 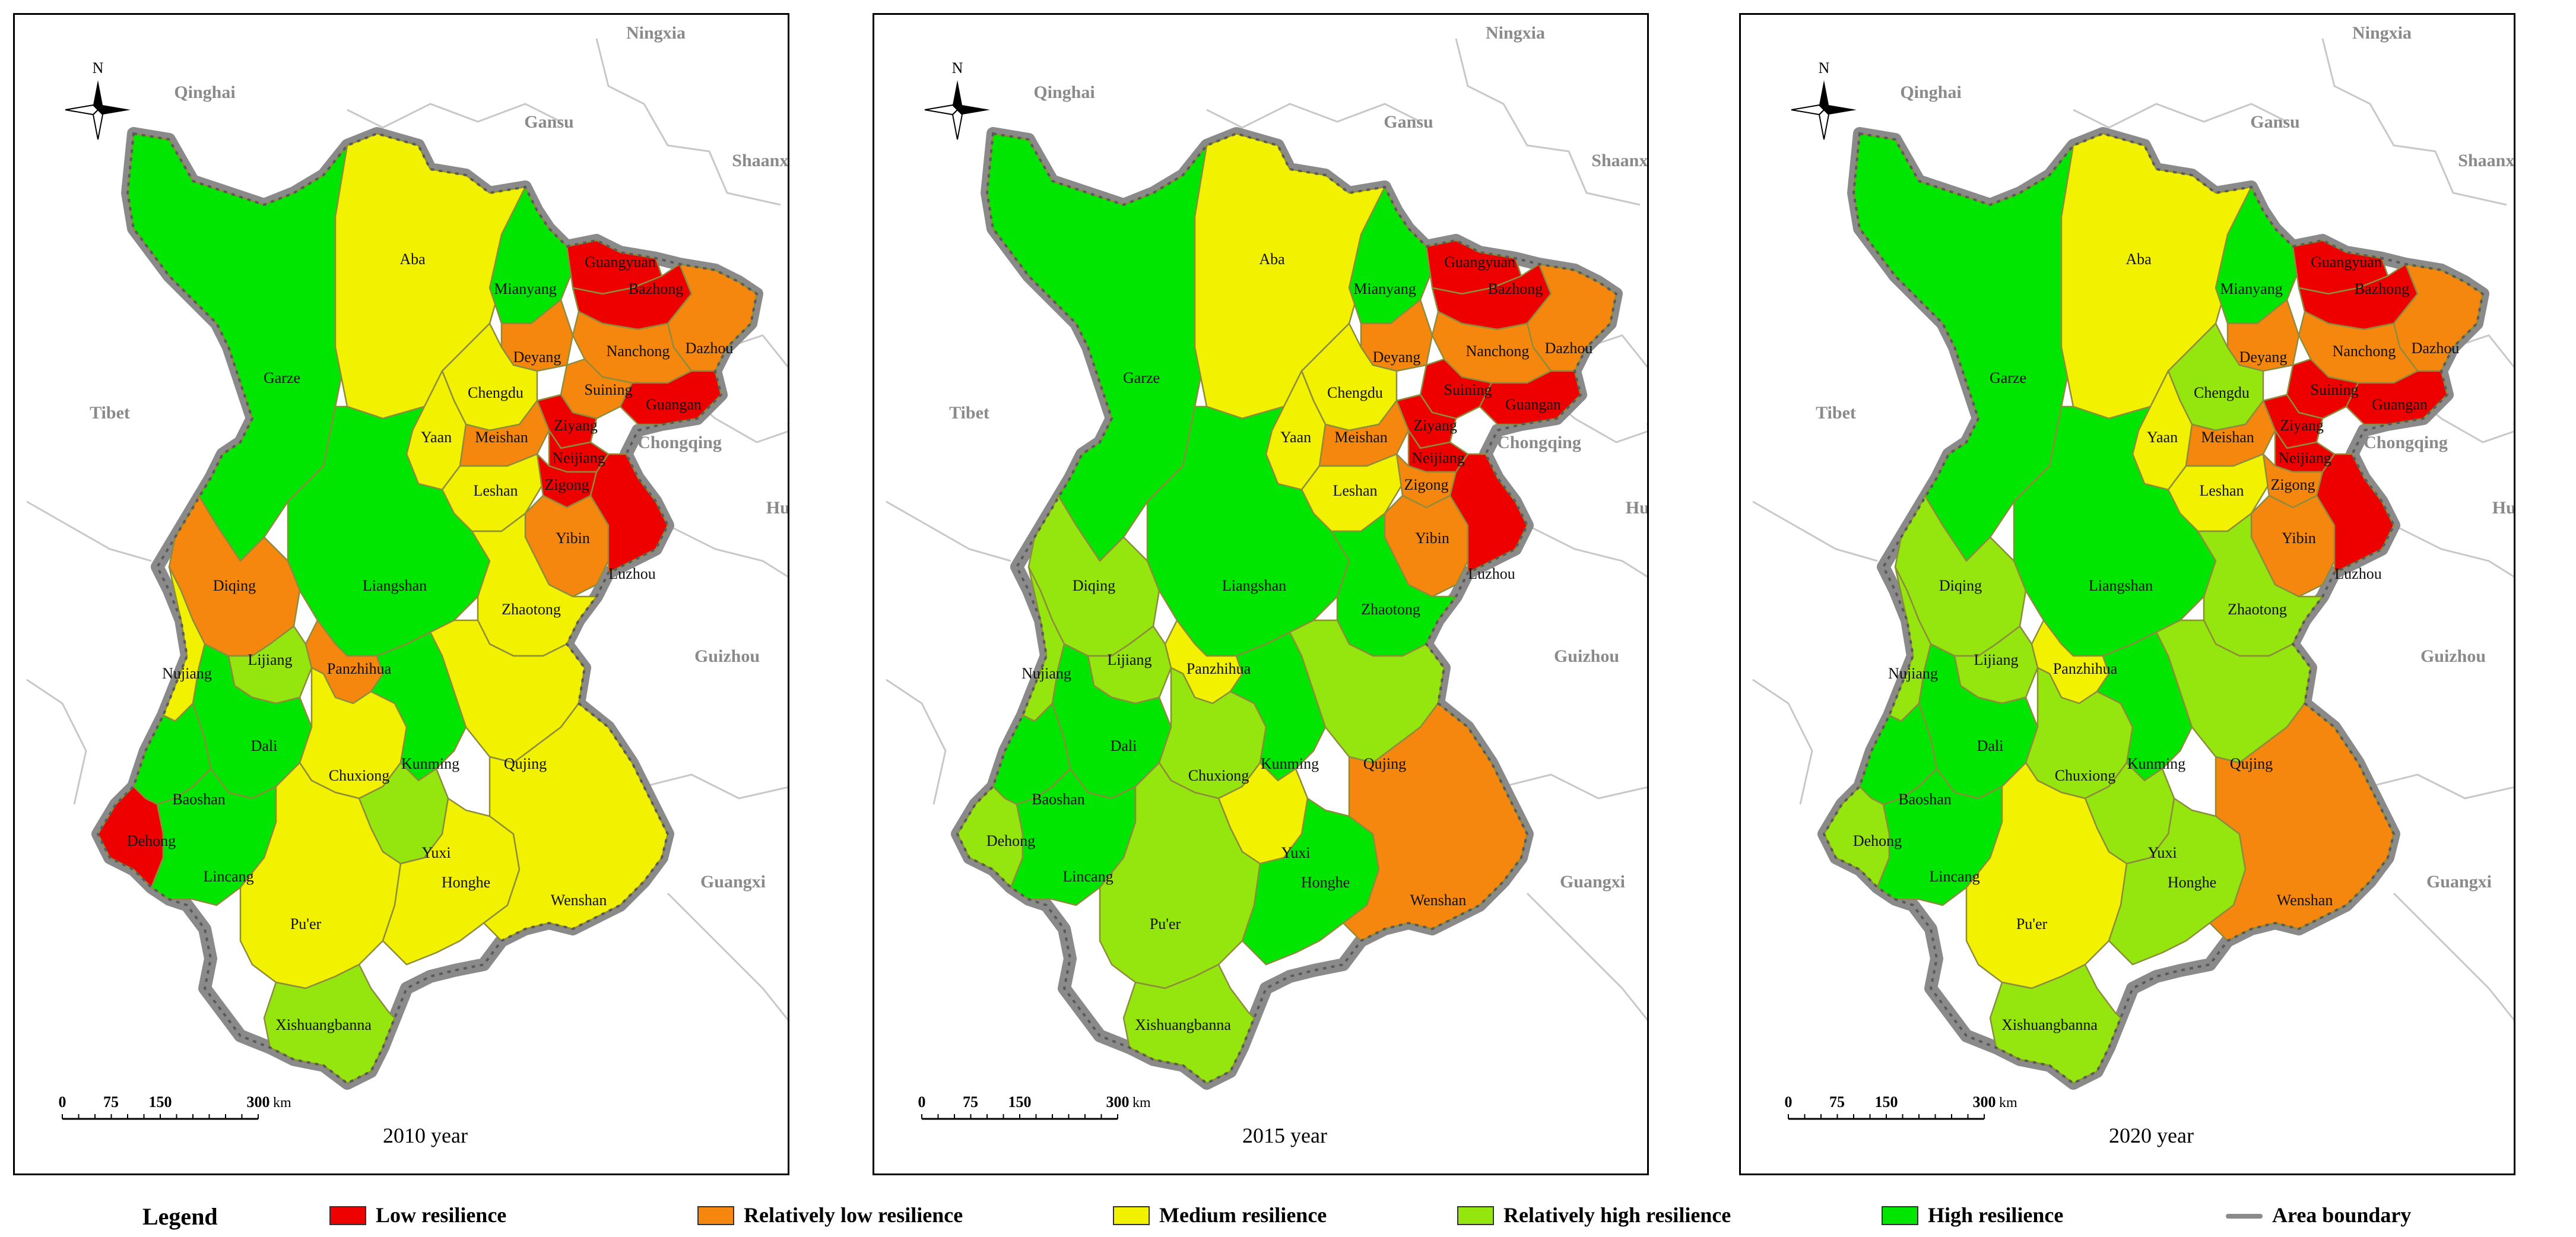 What do you see at coordinates (1046, 673) in the screenshot?
I see `city-label: Nujiang` at bounding box center [1046, 673].